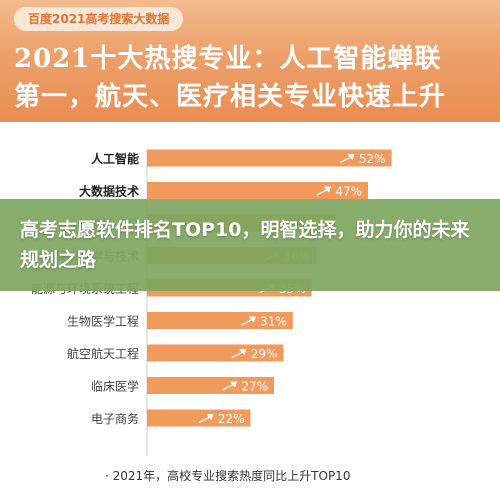 This screenshot has height=500, width=500. Describe the element at coordinates (372, 159) in the screenshot. I see `value-label: 52%` at that location.